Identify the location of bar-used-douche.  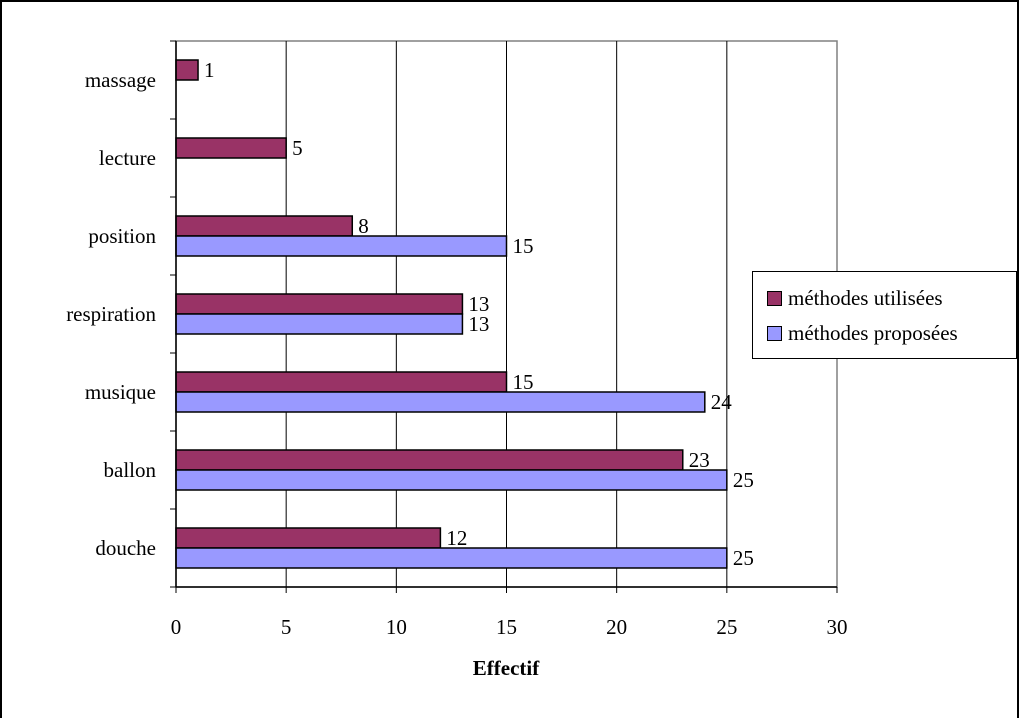
(308, 538).